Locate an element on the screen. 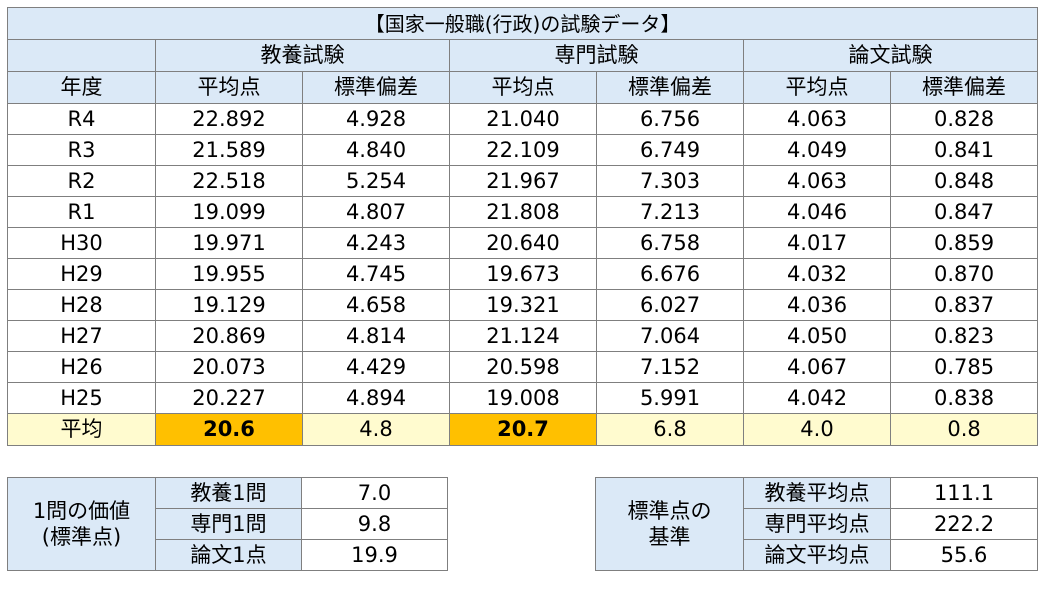 This screenshot has width=1048, height=595. standard-basis-row-value: 111.1 is located at coordinates (964, 493).